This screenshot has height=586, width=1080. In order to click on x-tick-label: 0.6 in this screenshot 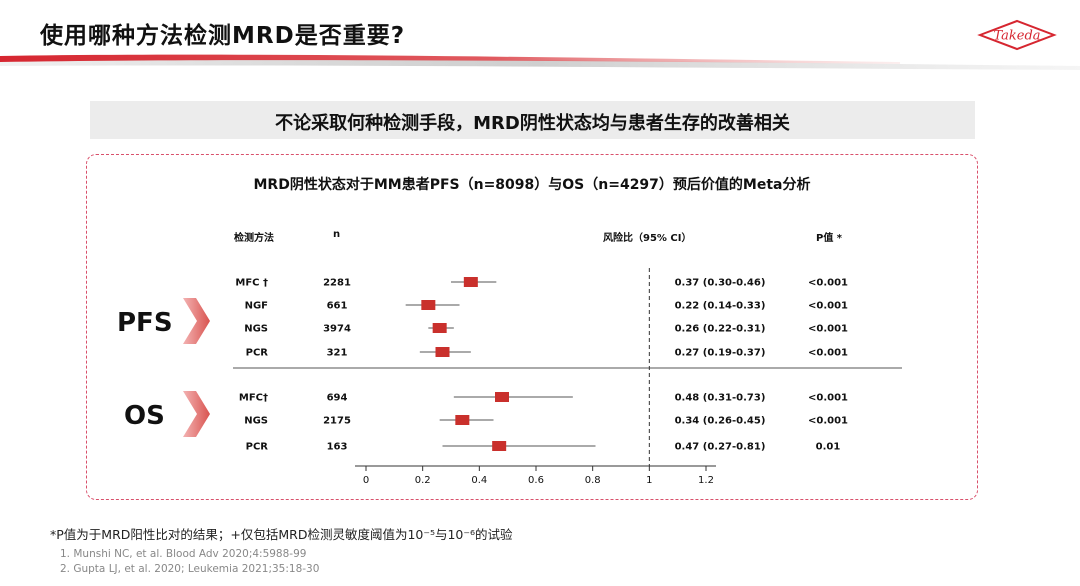, I will do `click(536, 480)`.